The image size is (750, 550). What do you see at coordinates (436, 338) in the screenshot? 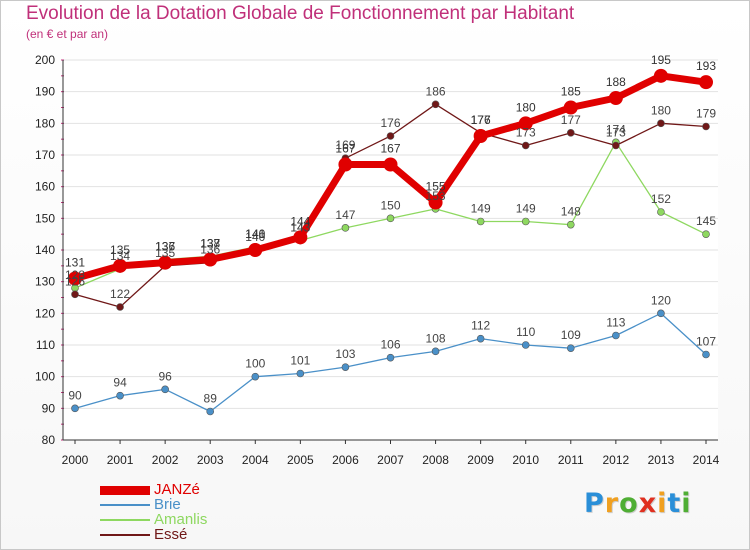
I see `data-label: 108` at bounding box center [436, 338].